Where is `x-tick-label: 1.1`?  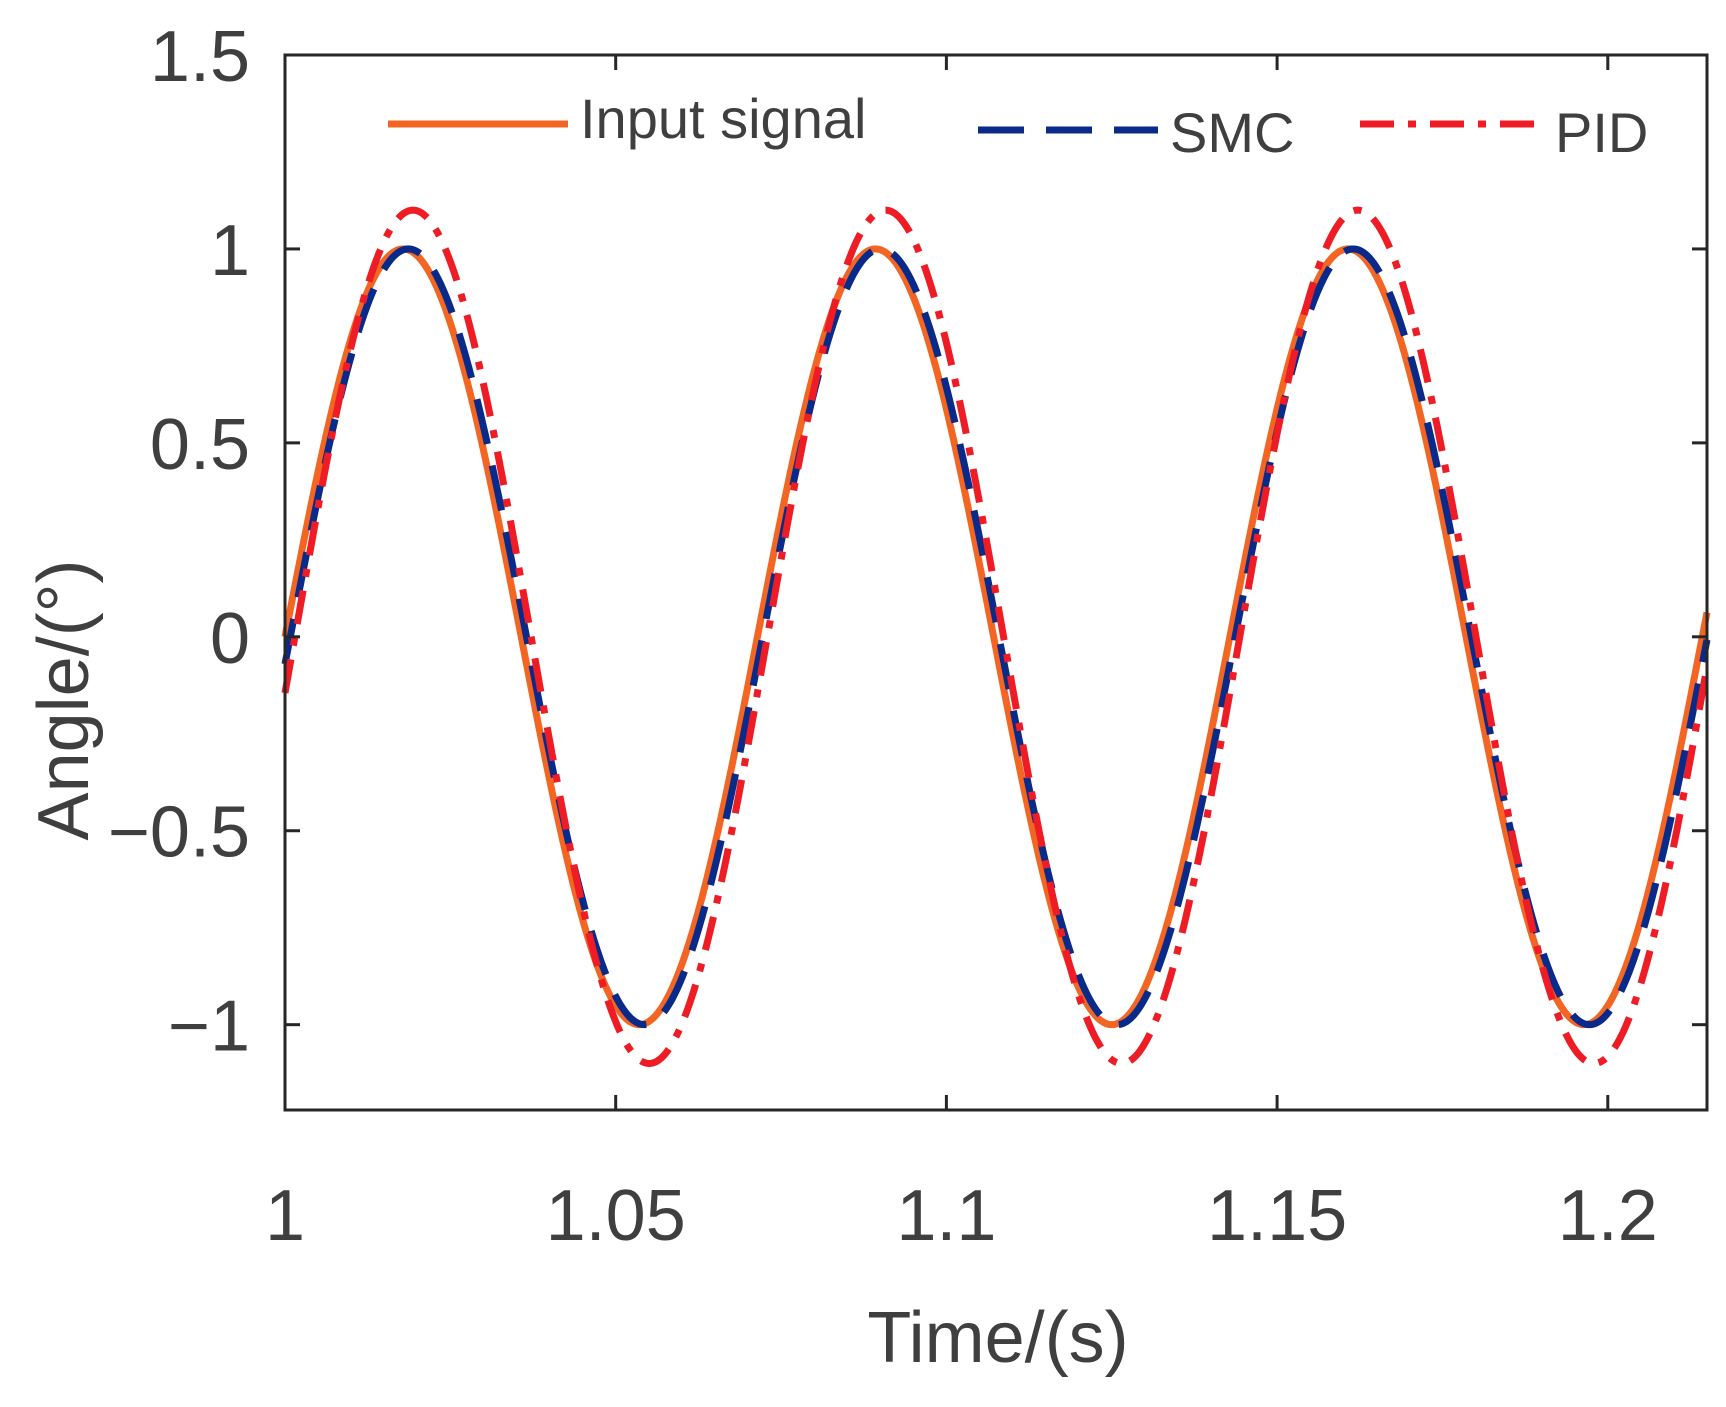 x-tick-label: 1.1 is located at coordinates (946, 1216).